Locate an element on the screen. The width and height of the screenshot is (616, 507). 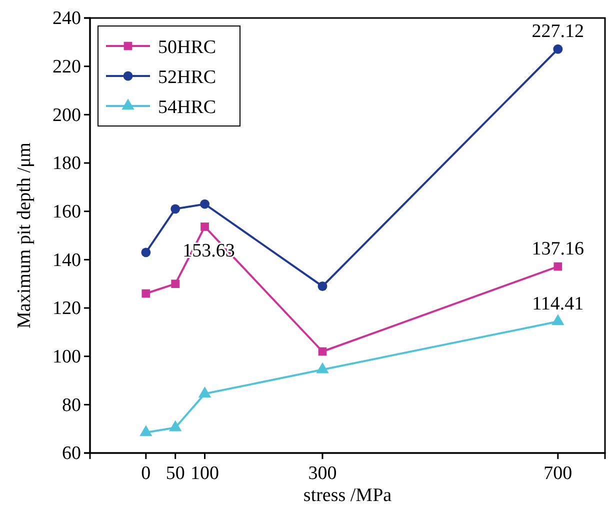
data-label: 137.16 is located at coordinates (558, 249).